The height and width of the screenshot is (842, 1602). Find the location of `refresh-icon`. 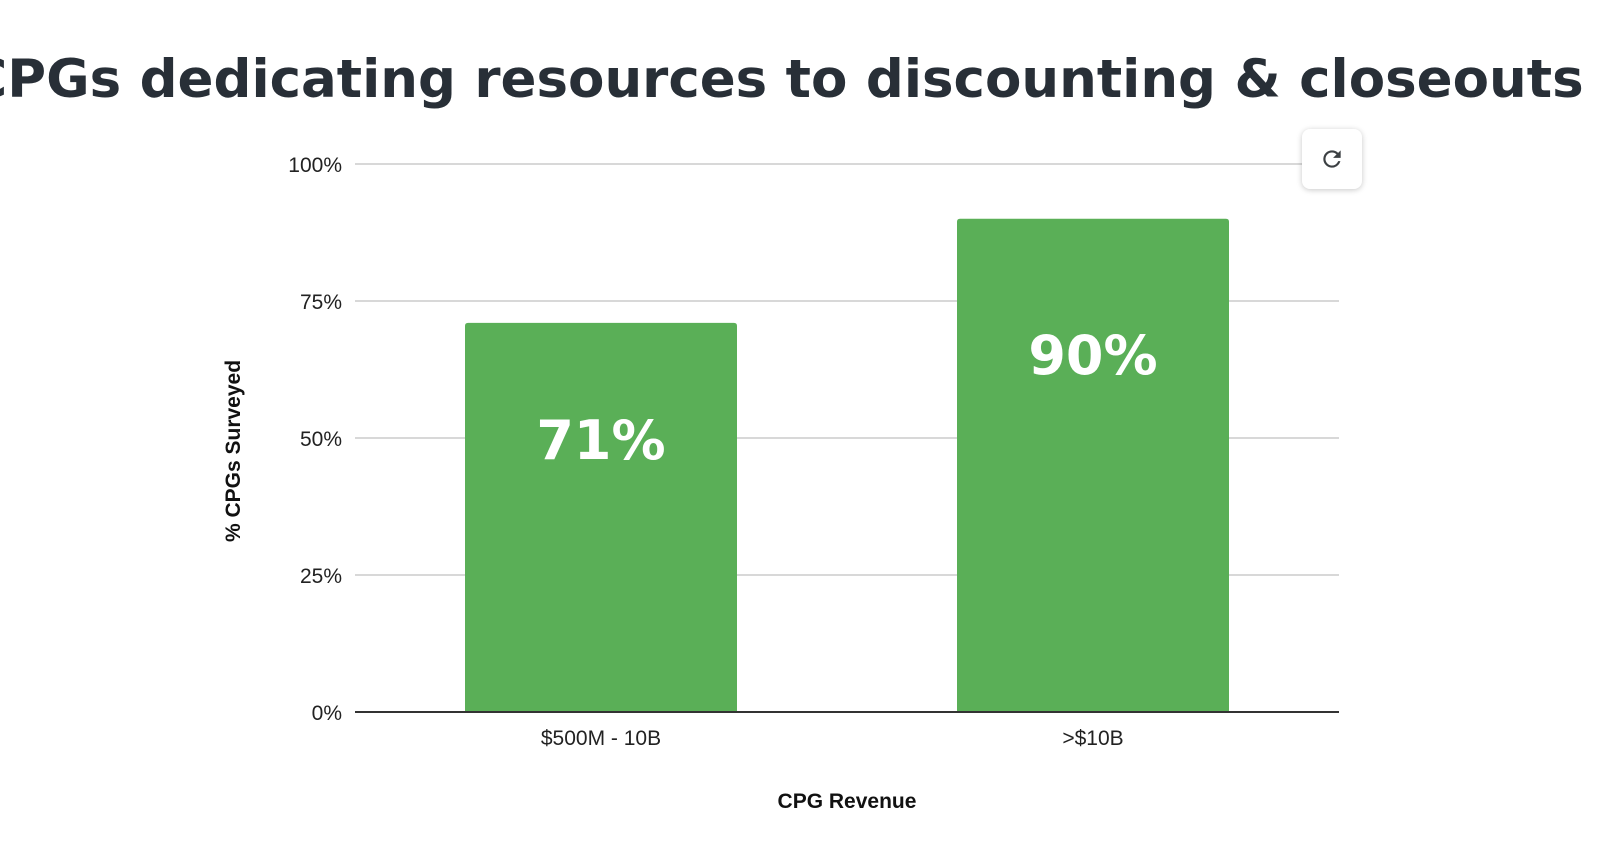

refresh-icon is located at coordinates (1332, 159).